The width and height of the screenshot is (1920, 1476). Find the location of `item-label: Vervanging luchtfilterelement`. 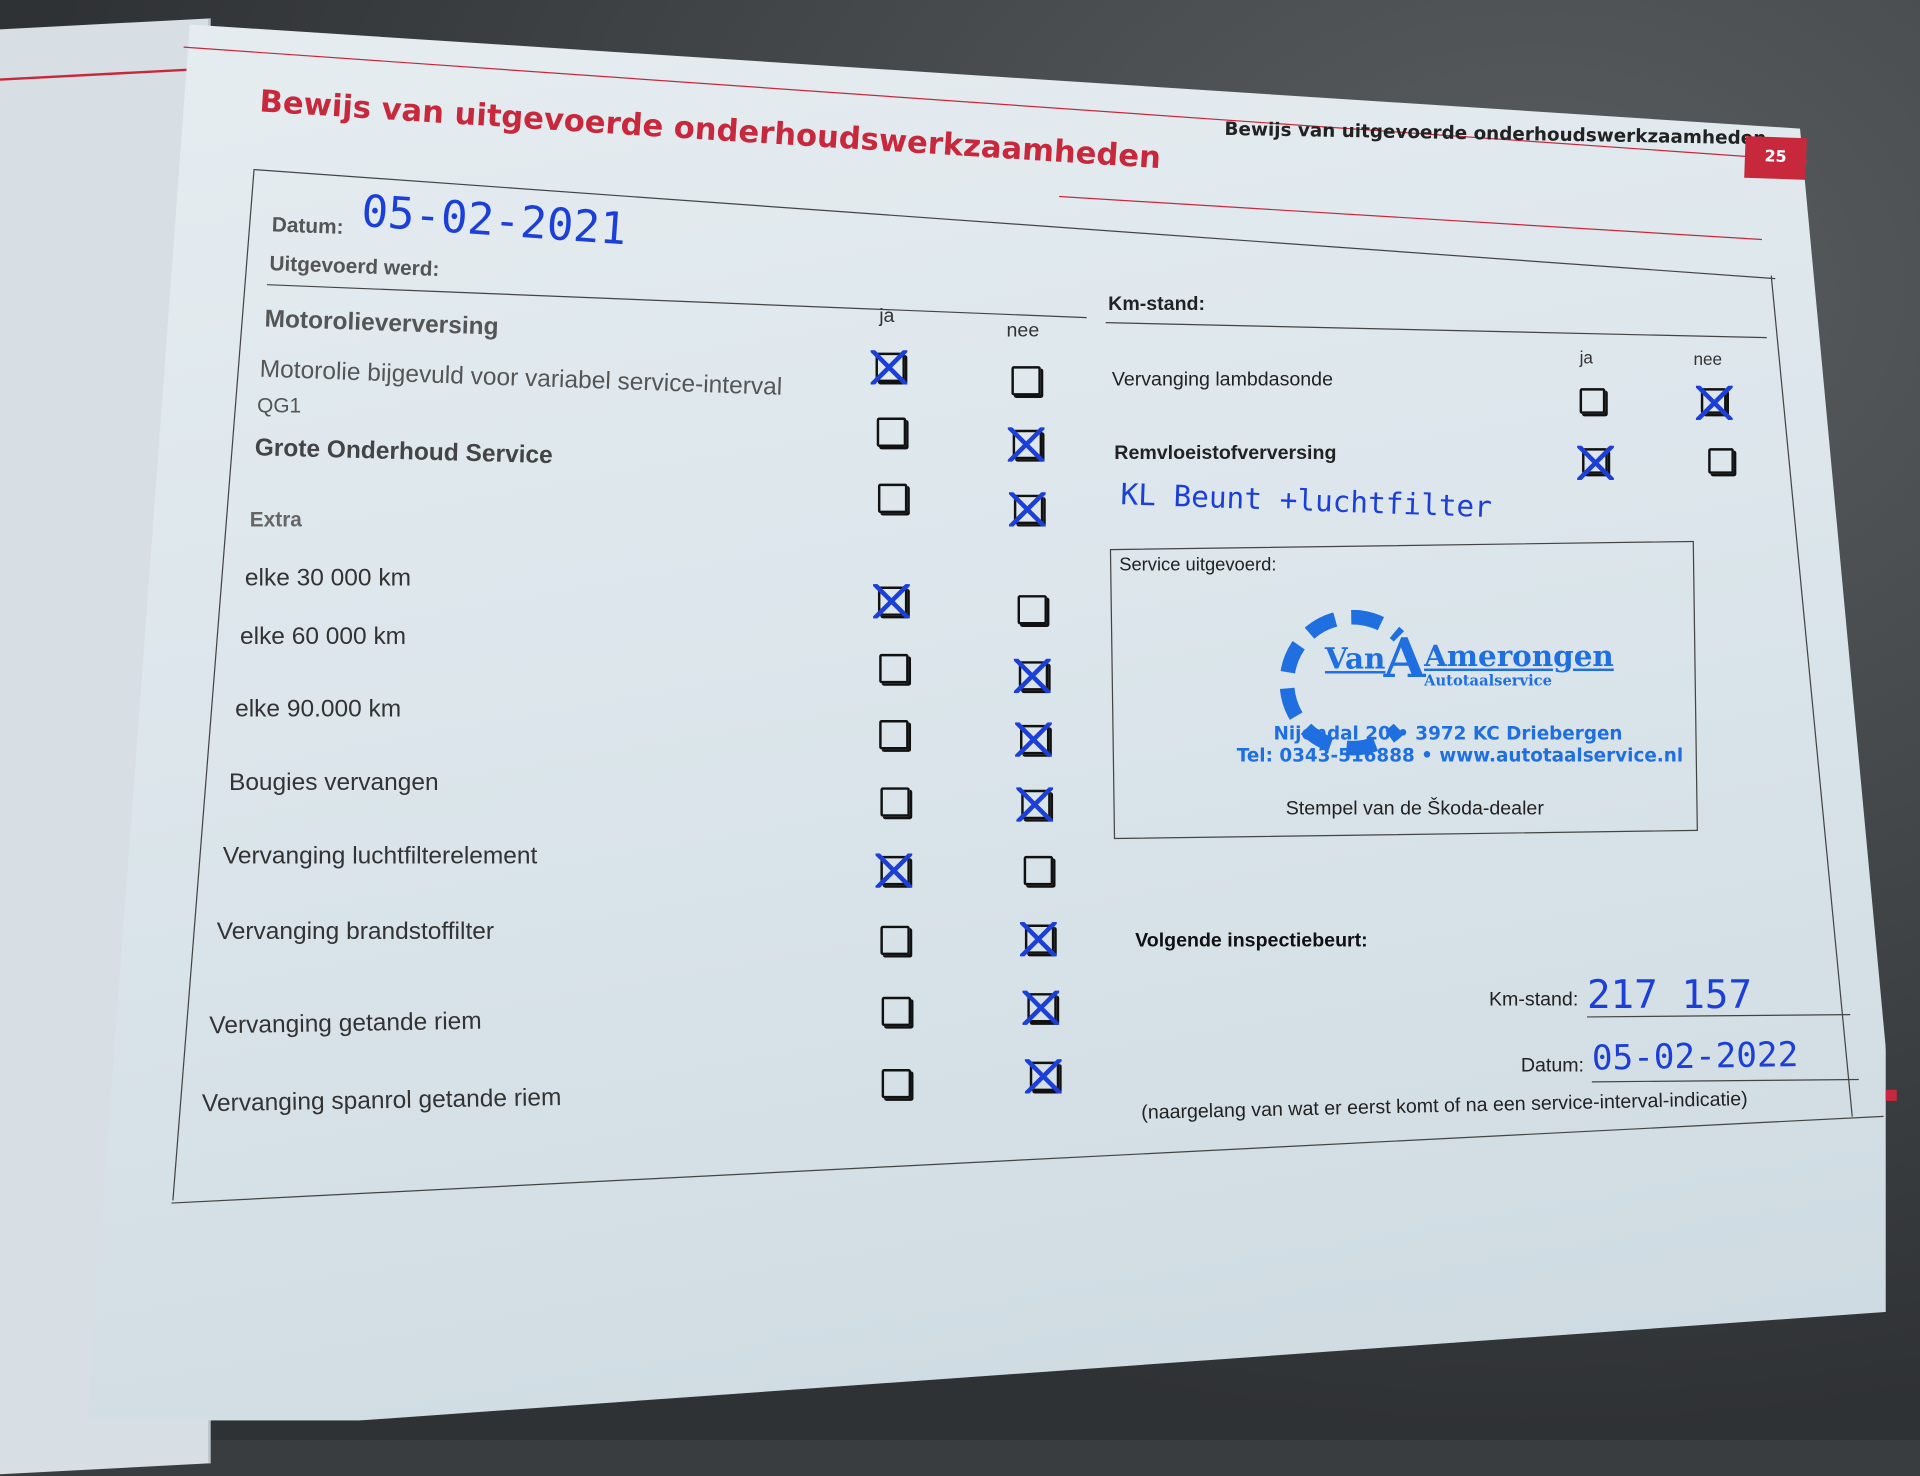

item-label: Vervanging luchtfilterelement is located at coordinates (380, 856).